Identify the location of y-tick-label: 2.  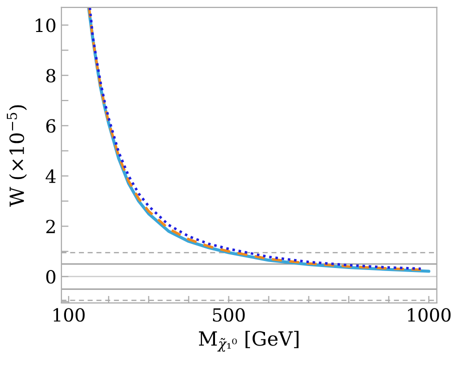
(50, 227).